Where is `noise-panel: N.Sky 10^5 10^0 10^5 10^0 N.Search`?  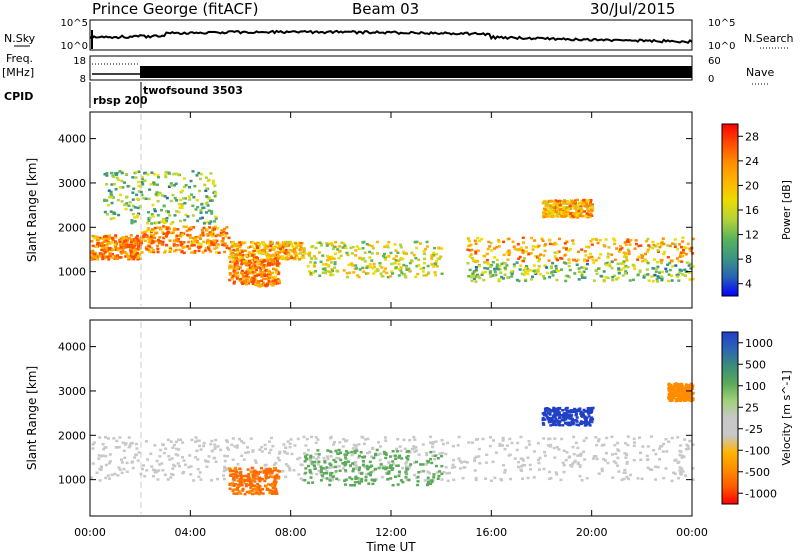 noise-panel: N.Sky 10^5 10^0 10^5 10^0 N.Search is located at coordinates (399, 35).